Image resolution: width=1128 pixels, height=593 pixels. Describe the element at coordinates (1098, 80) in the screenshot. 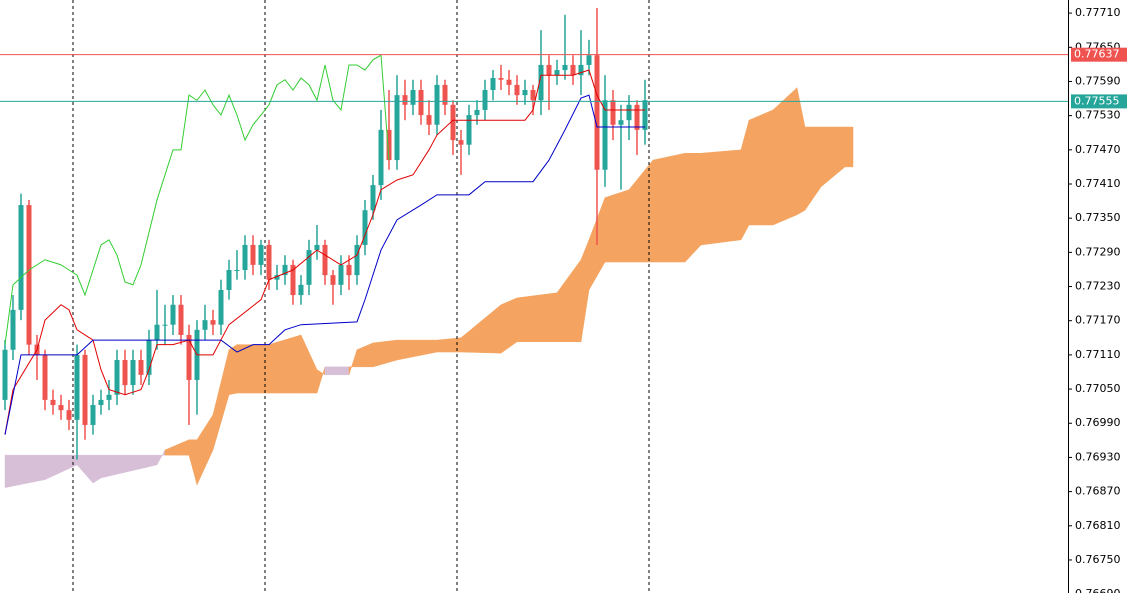

I see `y-tick-label: 0.77590` at that location.